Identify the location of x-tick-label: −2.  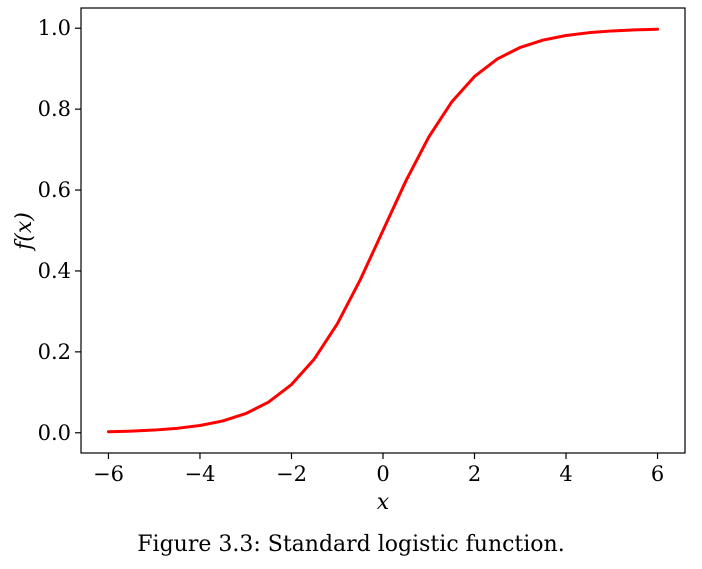
(291, 474).